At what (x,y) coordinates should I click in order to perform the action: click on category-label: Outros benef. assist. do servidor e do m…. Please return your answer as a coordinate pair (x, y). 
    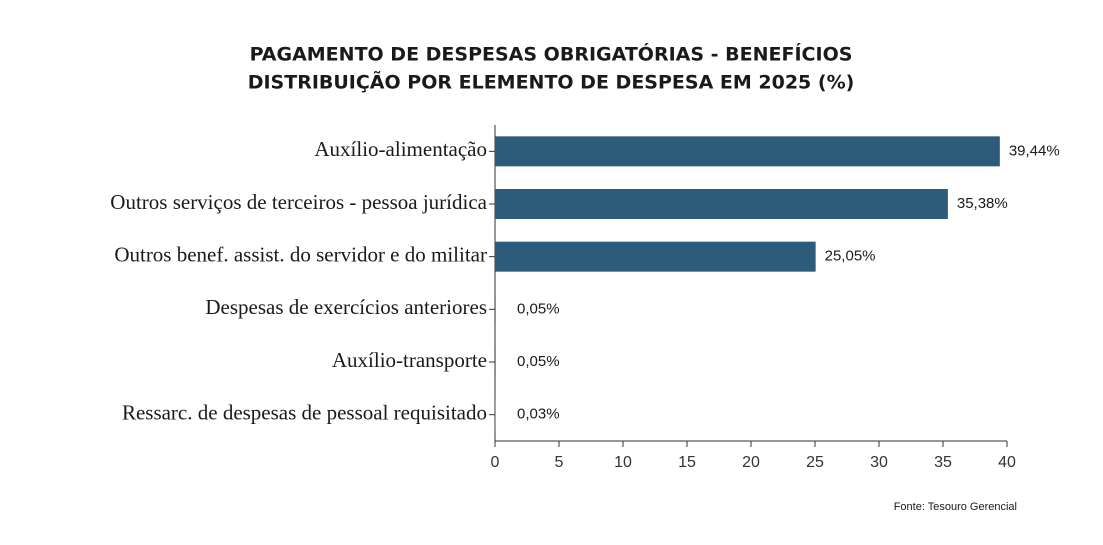
    Looking at the image, I should click on (300, 254).